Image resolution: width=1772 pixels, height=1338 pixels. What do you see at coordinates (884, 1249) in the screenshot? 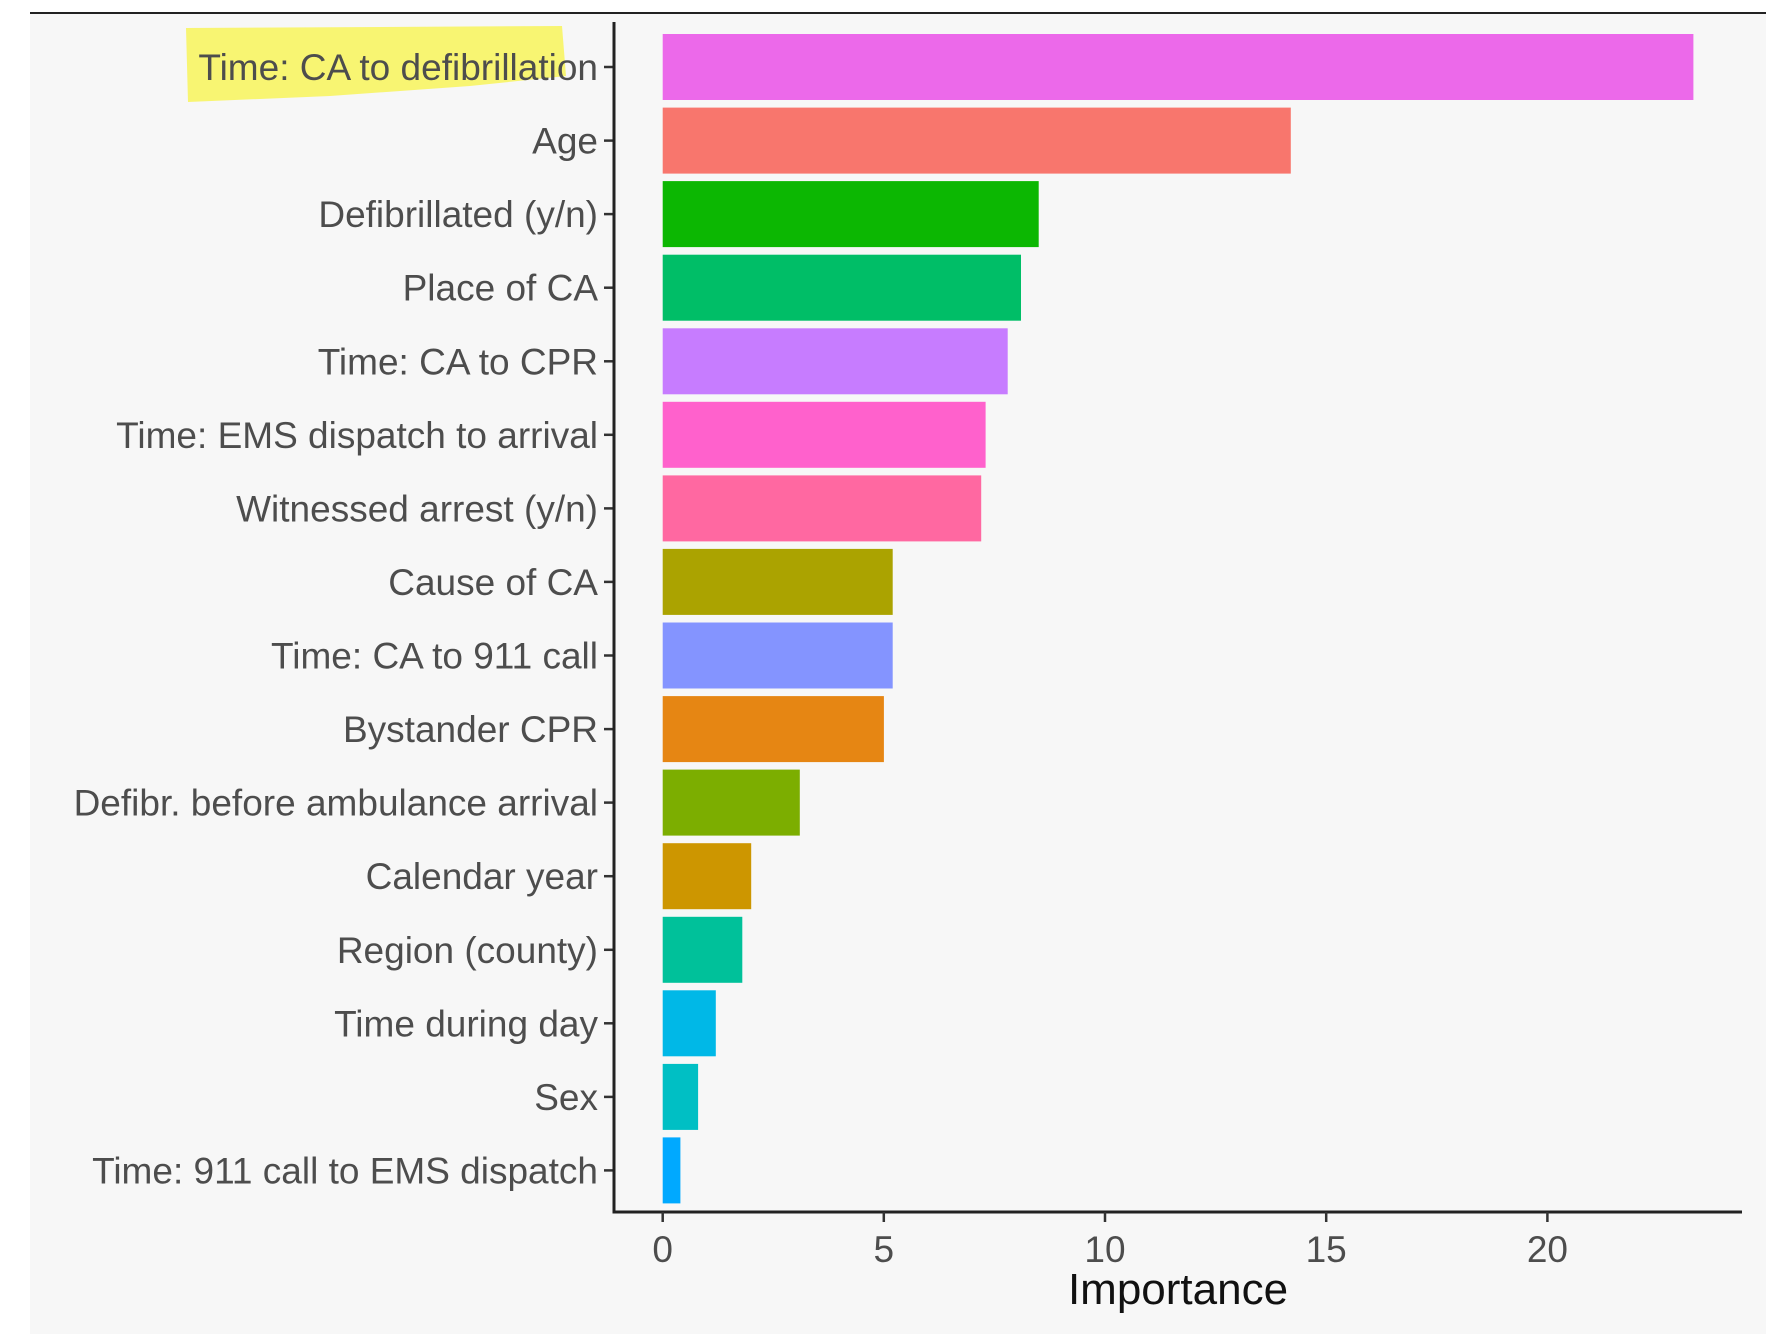
I see `x-tick-label: 5` at bounding box center [884, 1249].